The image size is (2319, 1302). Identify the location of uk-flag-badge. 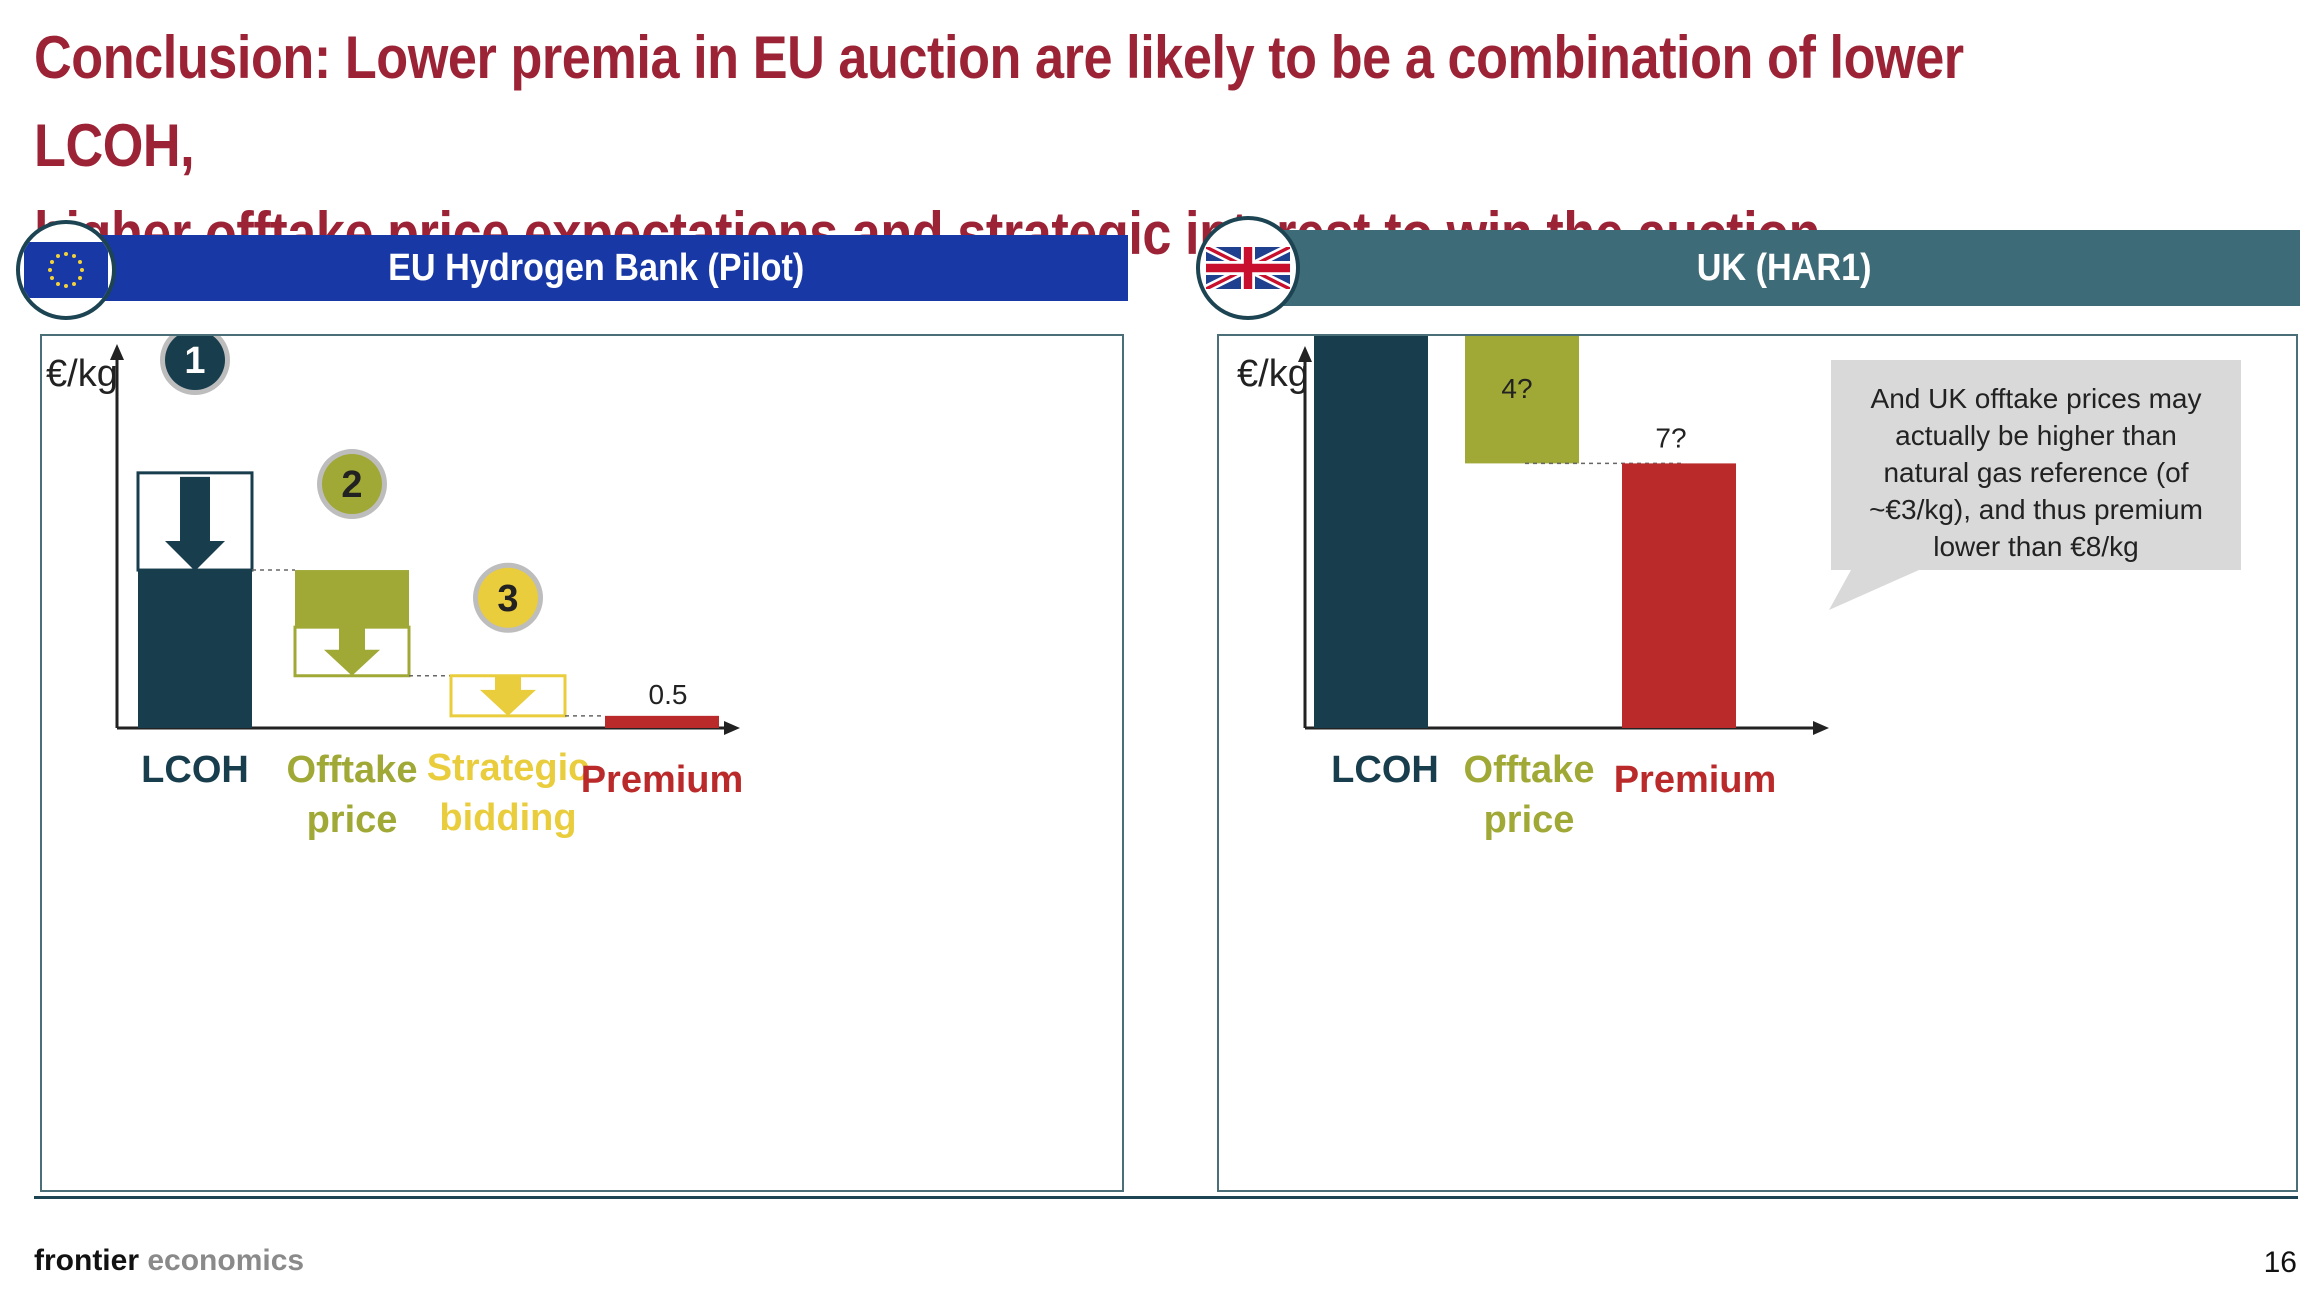
(1248, 268).